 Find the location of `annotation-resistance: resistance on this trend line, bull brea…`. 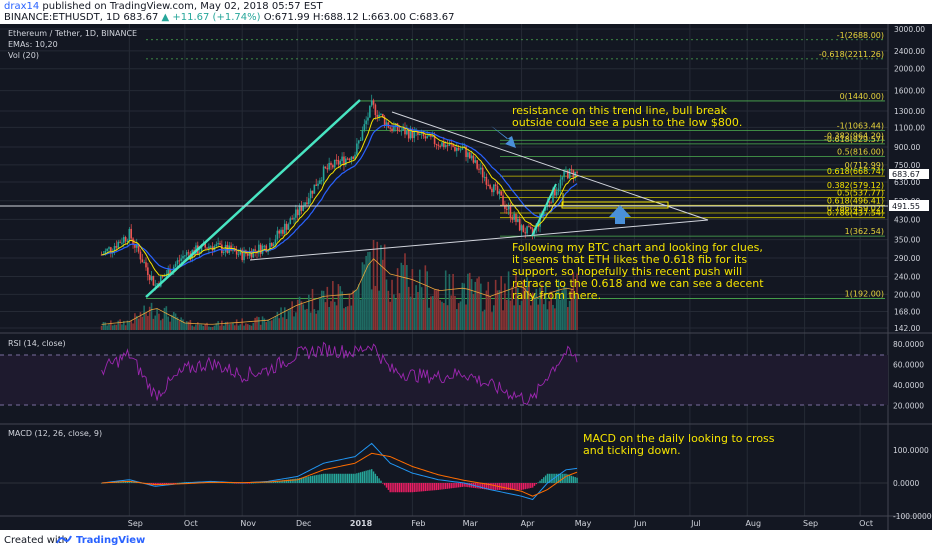

annotation-resistance: resistance on this trend line, bull brea… is located at coordinates (627, 116).